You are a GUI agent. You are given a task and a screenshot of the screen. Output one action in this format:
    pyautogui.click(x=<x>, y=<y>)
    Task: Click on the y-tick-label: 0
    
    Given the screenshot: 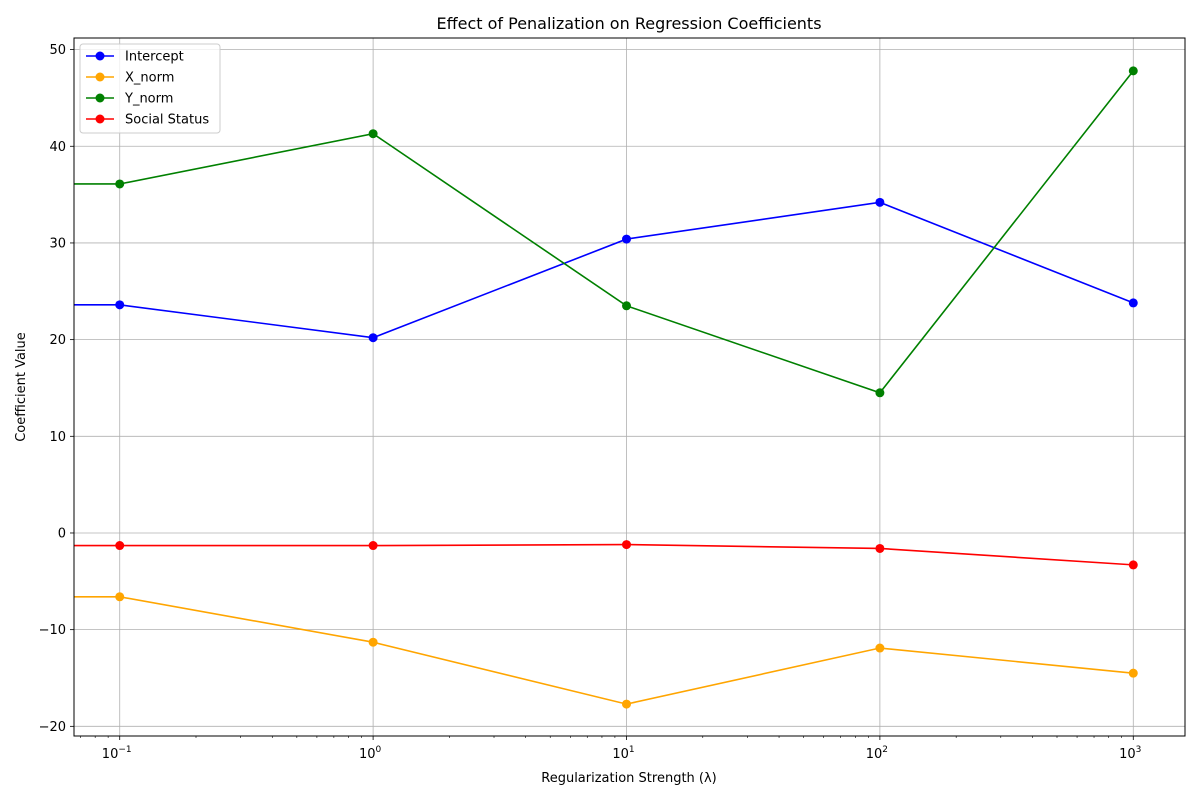 What is the action you would take?
    pyautogui.click(x=62, y=533)
    